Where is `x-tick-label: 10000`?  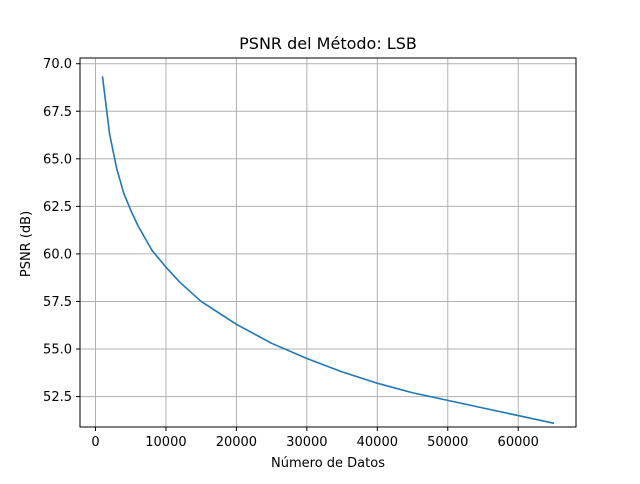 x-tick-label: 10000 is located at coordinates (165, 442).